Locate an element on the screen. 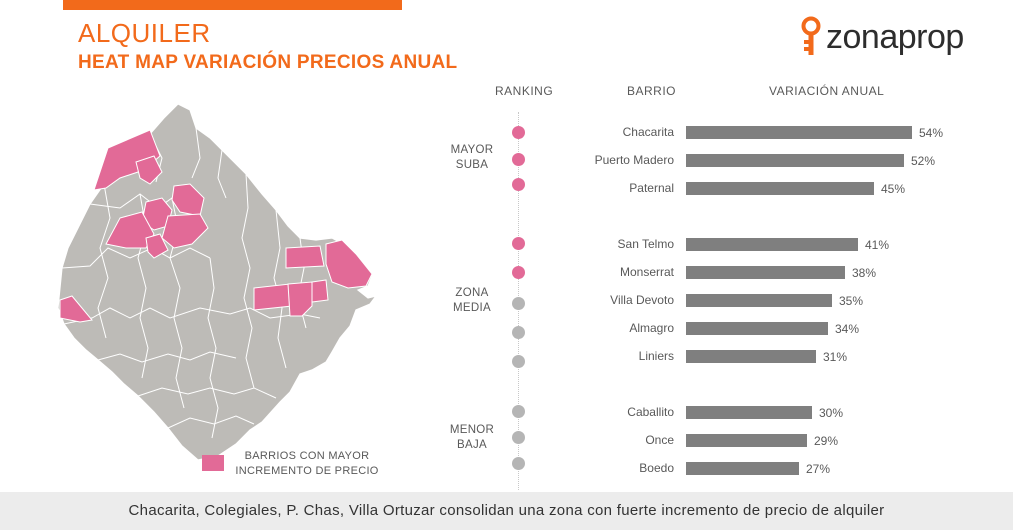 This screenshot has width=1013, height=530. barrio-label: Caballito is located at coordinates (650, 412).